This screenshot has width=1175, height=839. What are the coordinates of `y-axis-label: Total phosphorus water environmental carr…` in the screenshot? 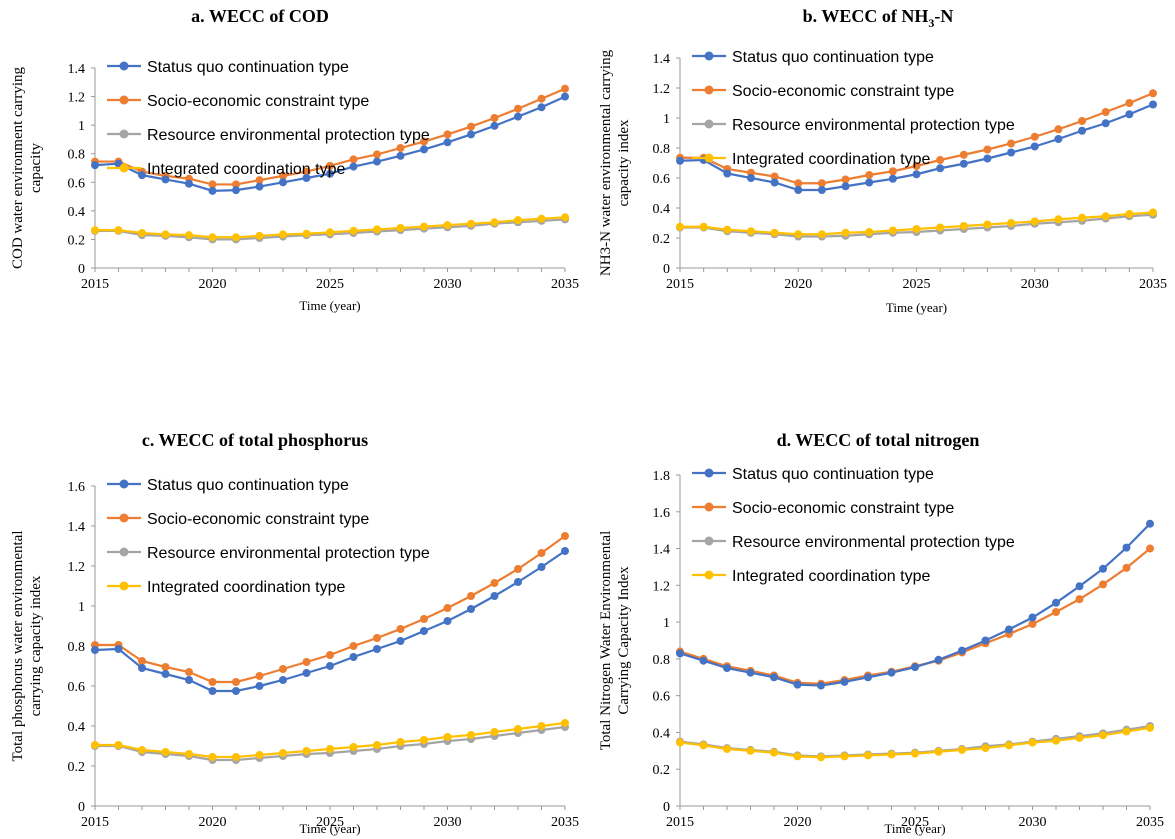 It's located at (27, 646).